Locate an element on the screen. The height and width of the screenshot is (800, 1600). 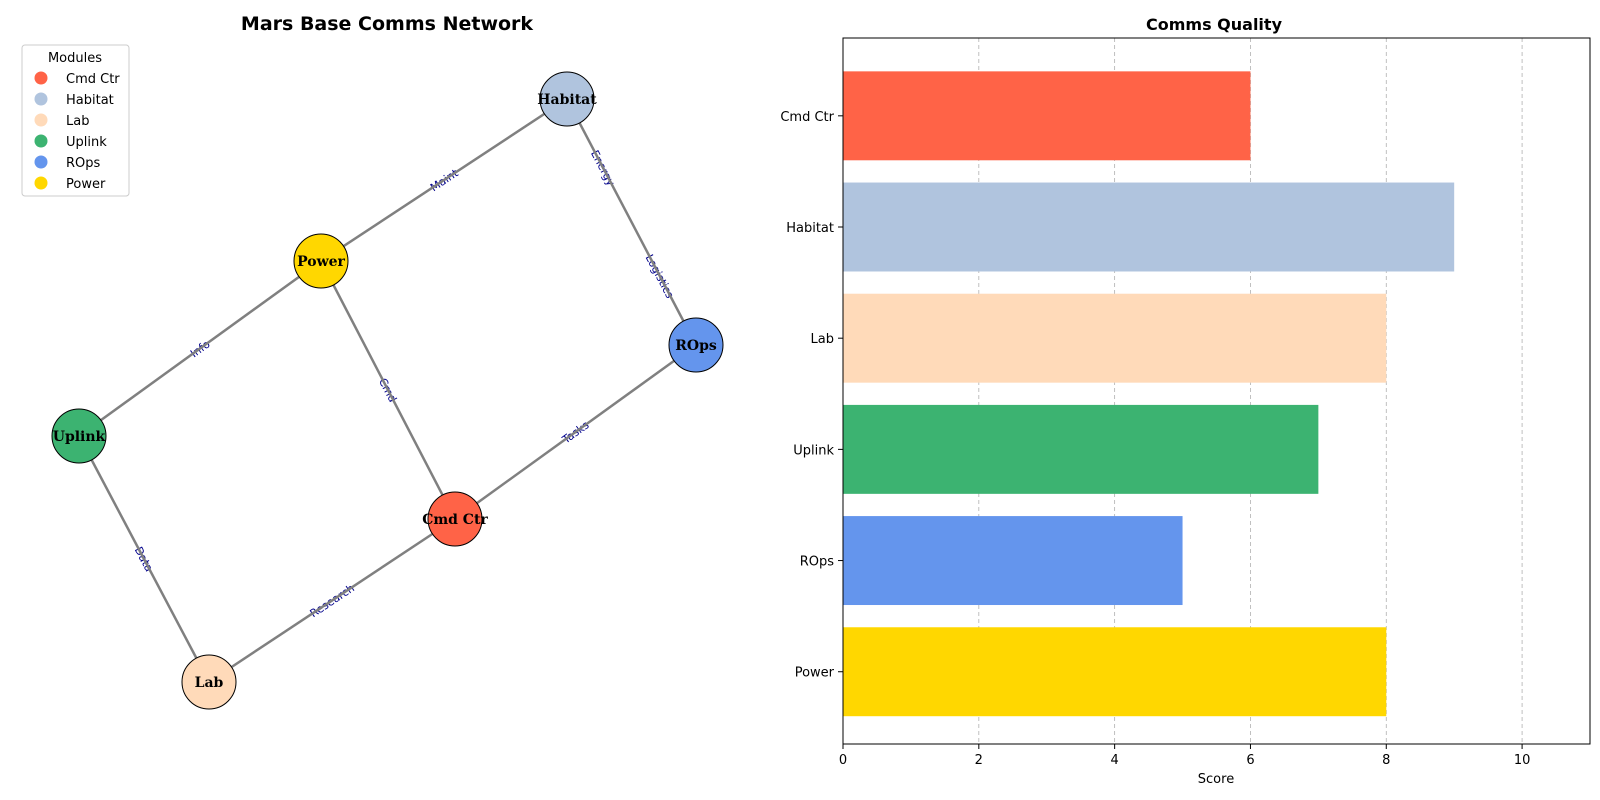
legend-entry: ROps is located at coordinates (67, 163).